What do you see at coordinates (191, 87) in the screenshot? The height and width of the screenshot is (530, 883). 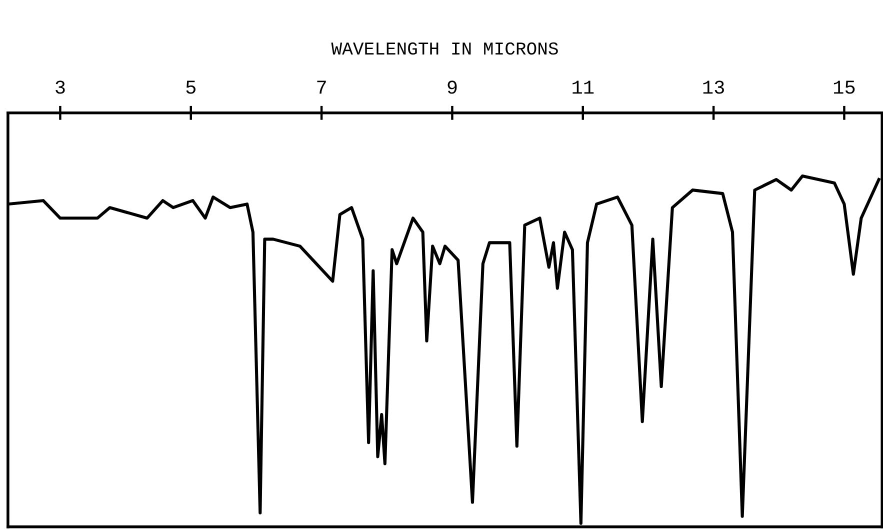 I see `x-tick-label: 5` at bounding box center [191, 87].